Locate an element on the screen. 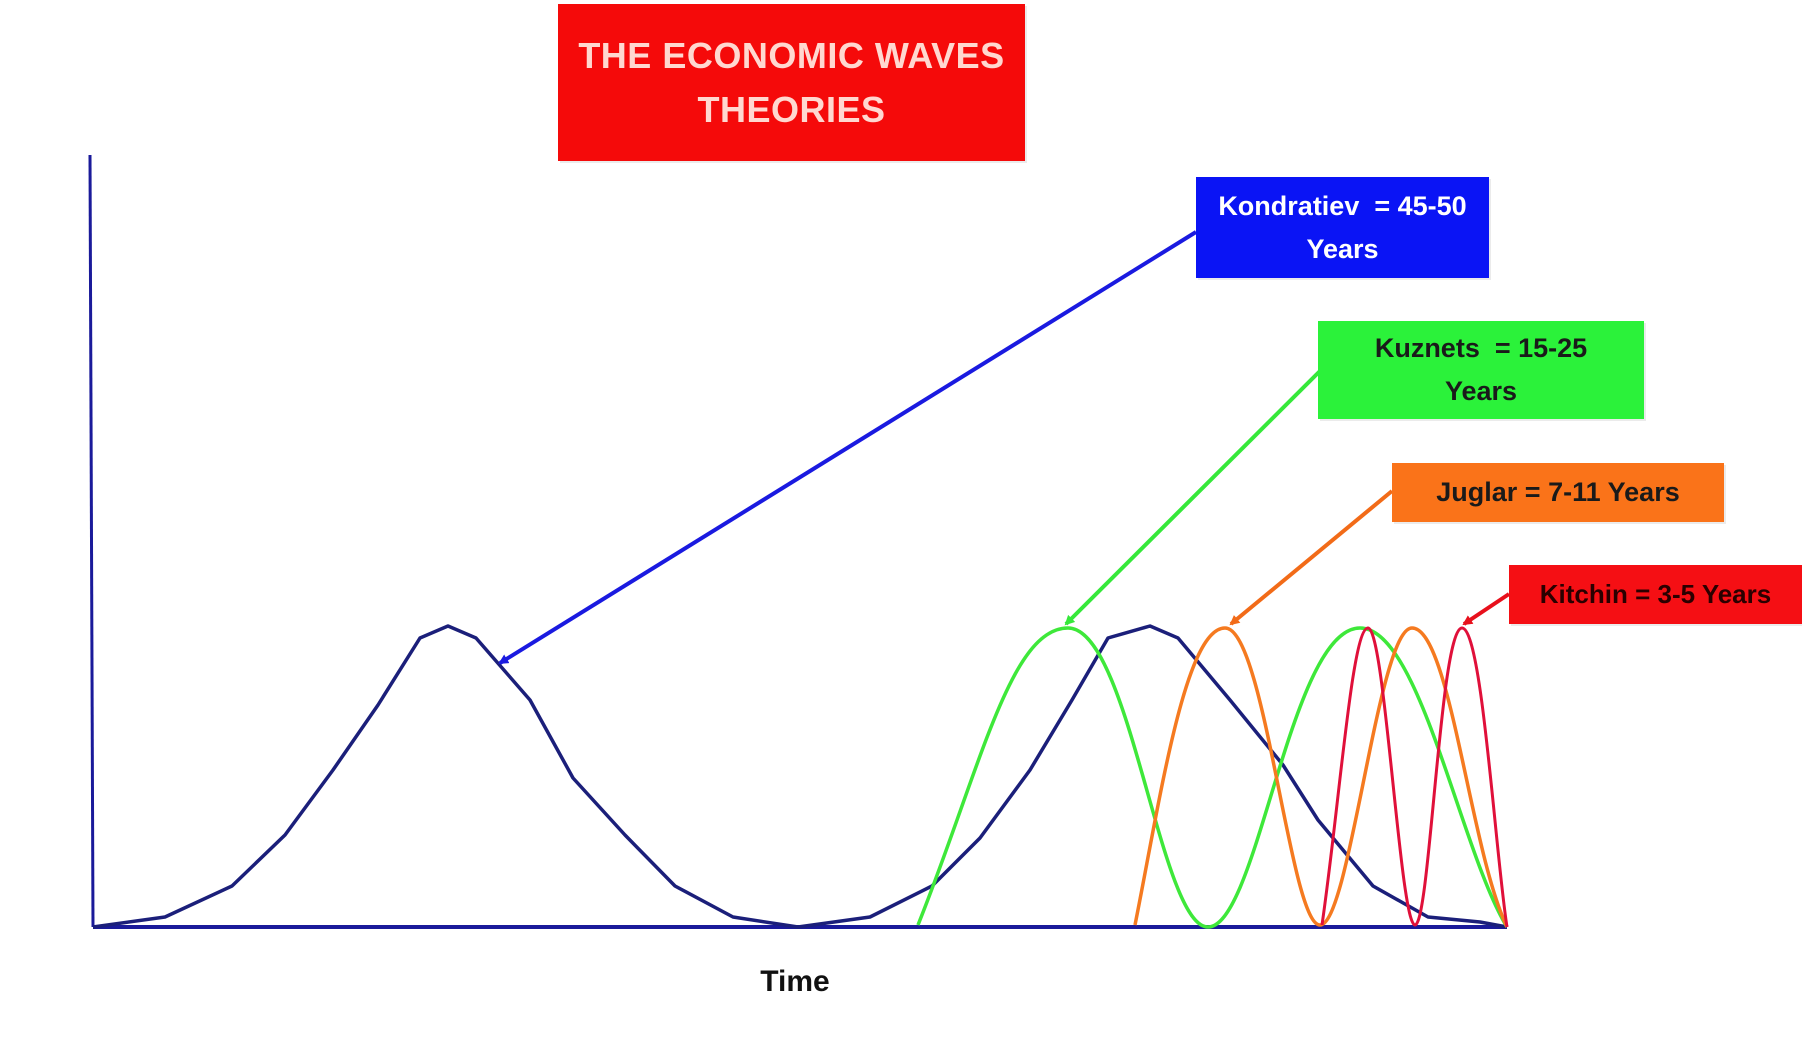 This screenshot has height=1044, width=1802. kitchin-label-text: Kitchin = 3-5 Years is located at coordinates (1655, 594).